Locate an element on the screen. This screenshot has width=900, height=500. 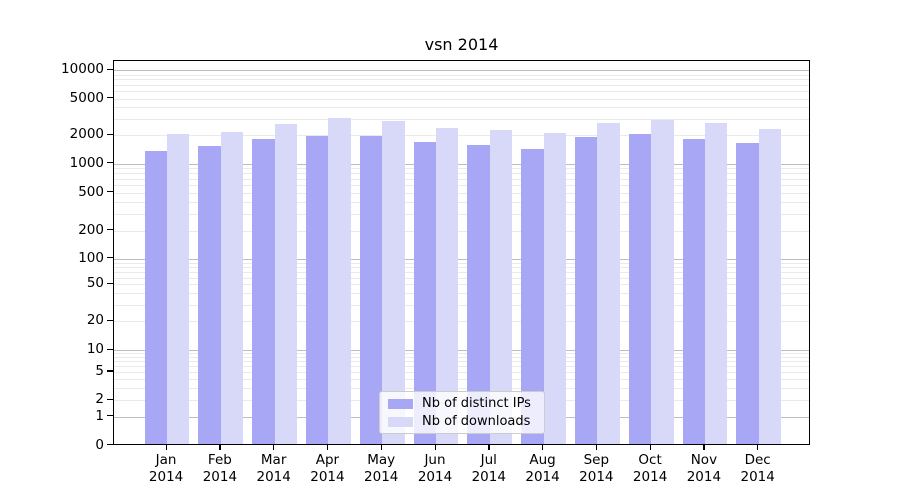
bar-nb-of-downloads-feb-2014 is located at coordinates (232, 287).